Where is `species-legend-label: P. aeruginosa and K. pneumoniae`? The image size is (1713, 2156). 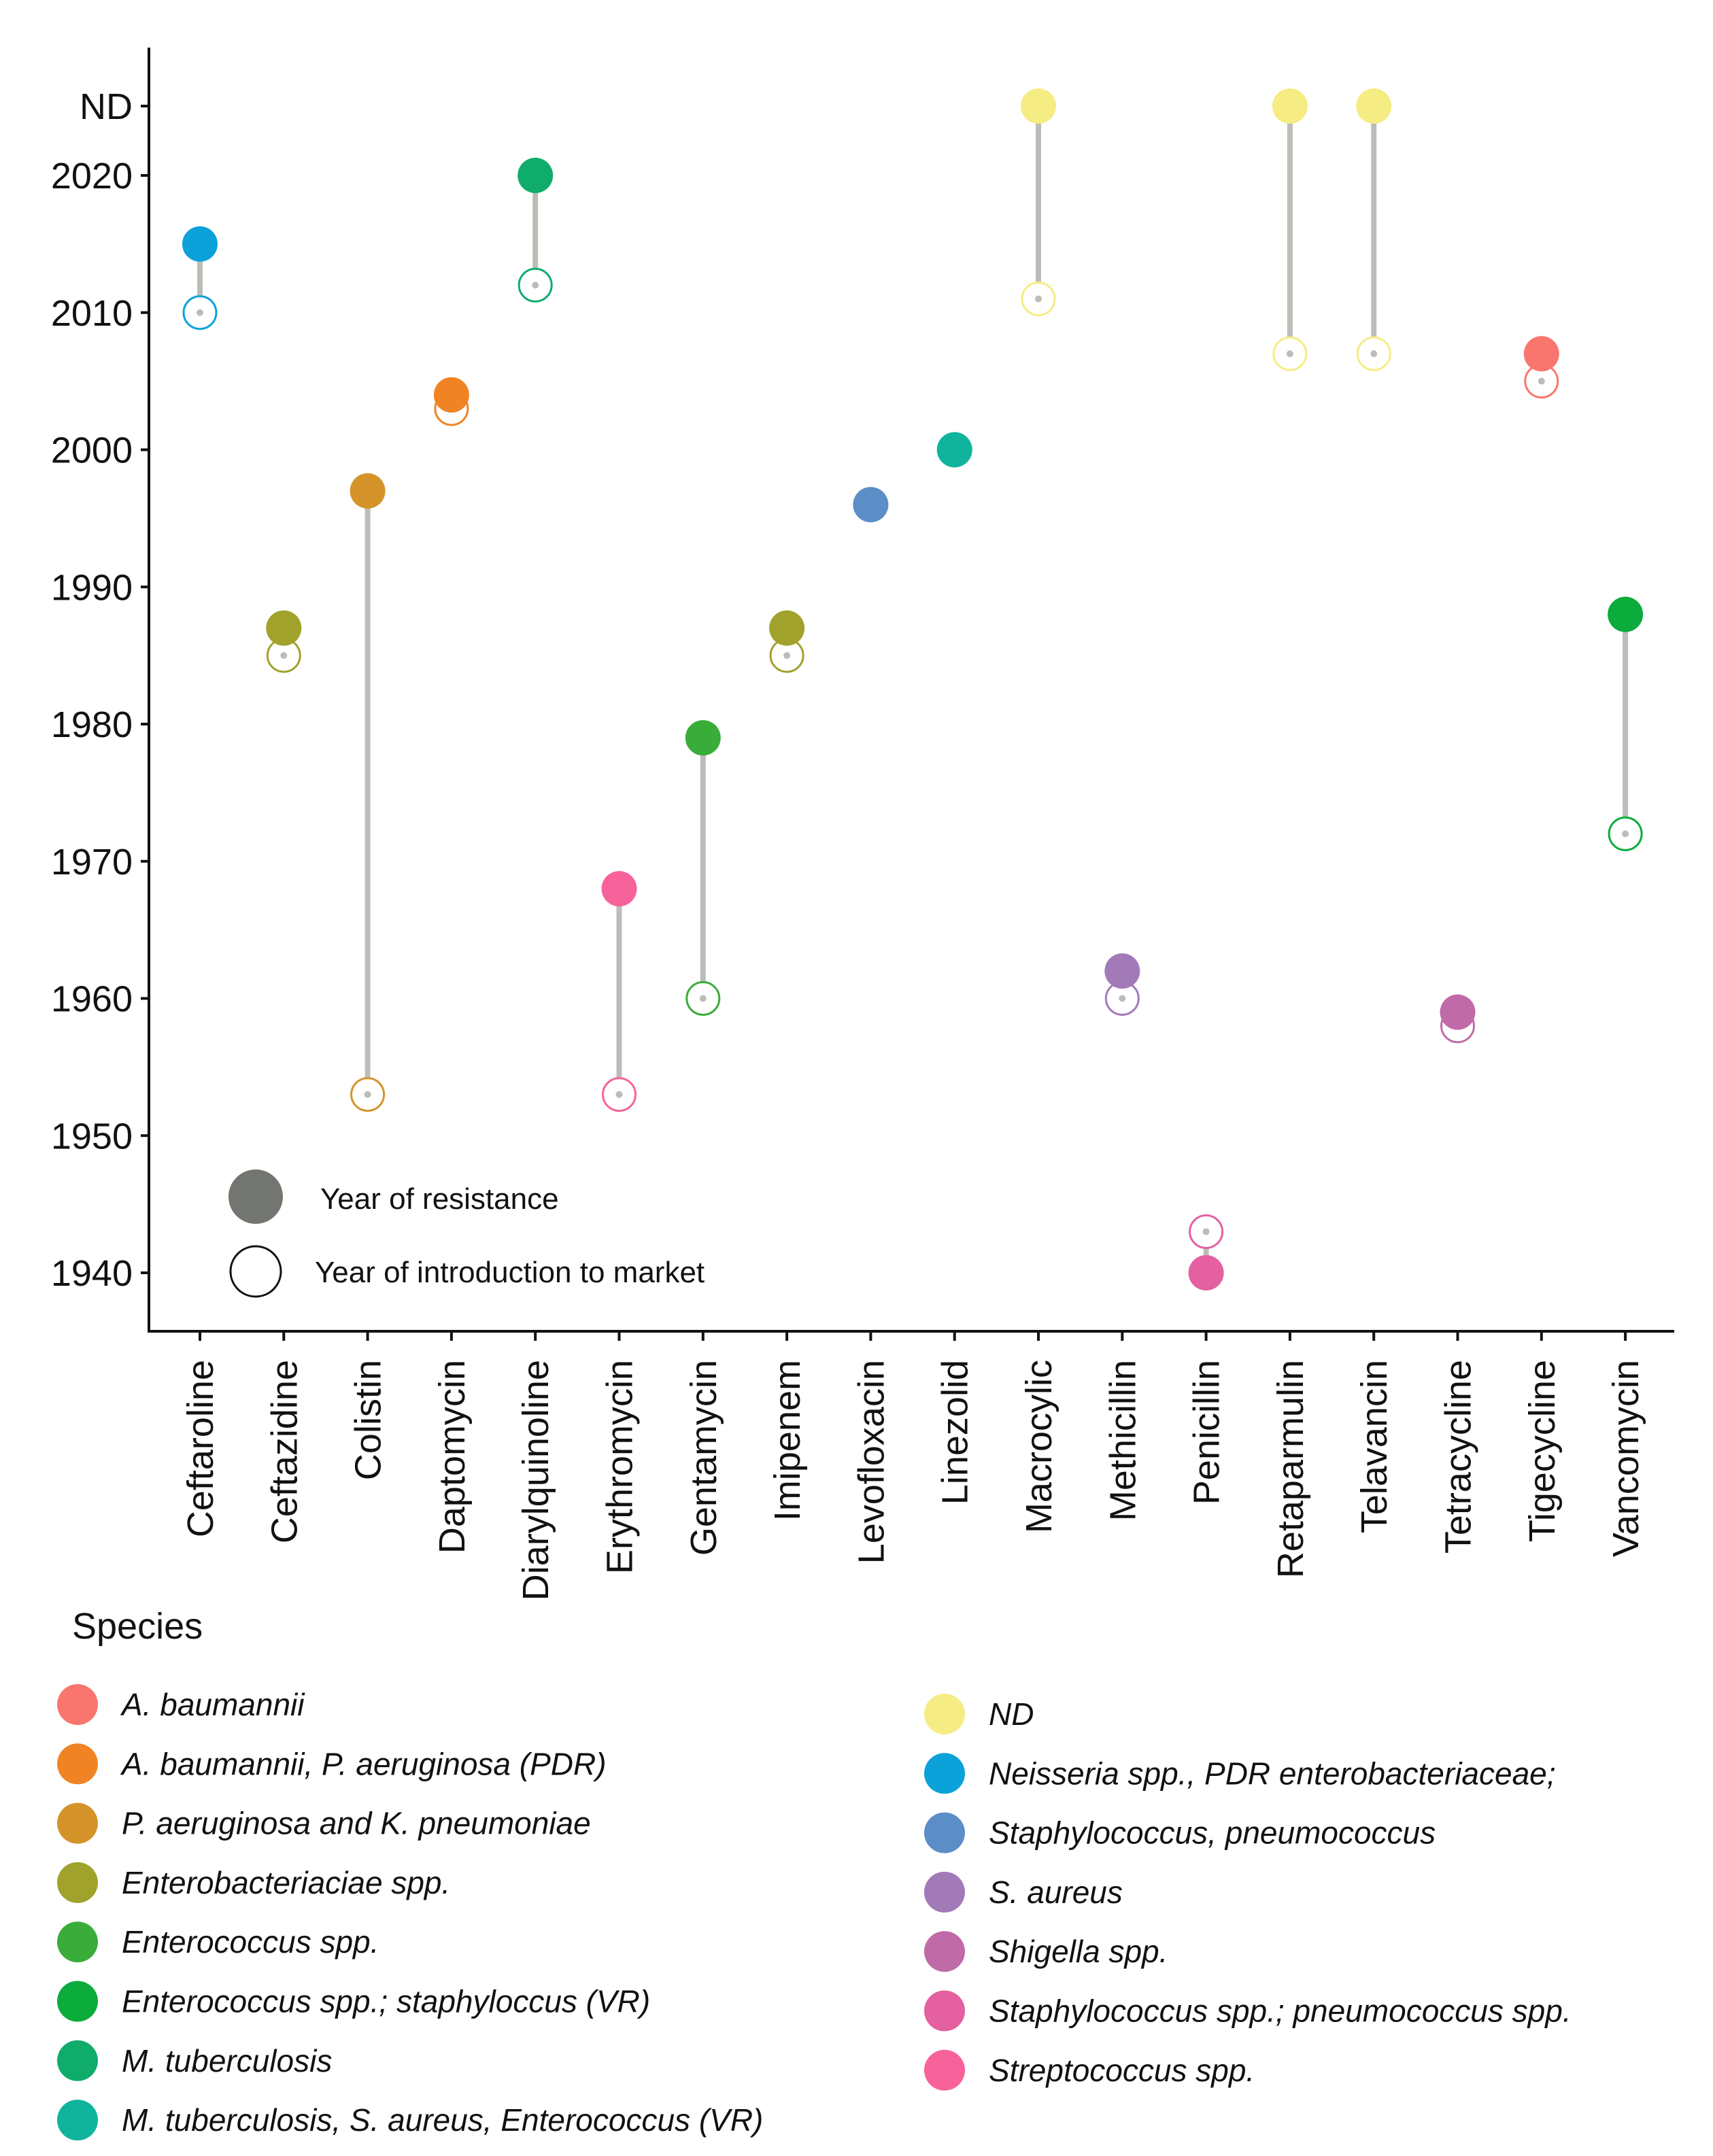
species-legend-label: P. aeruginosa and K. pneumoniae is located at coordinates (356, 1823).